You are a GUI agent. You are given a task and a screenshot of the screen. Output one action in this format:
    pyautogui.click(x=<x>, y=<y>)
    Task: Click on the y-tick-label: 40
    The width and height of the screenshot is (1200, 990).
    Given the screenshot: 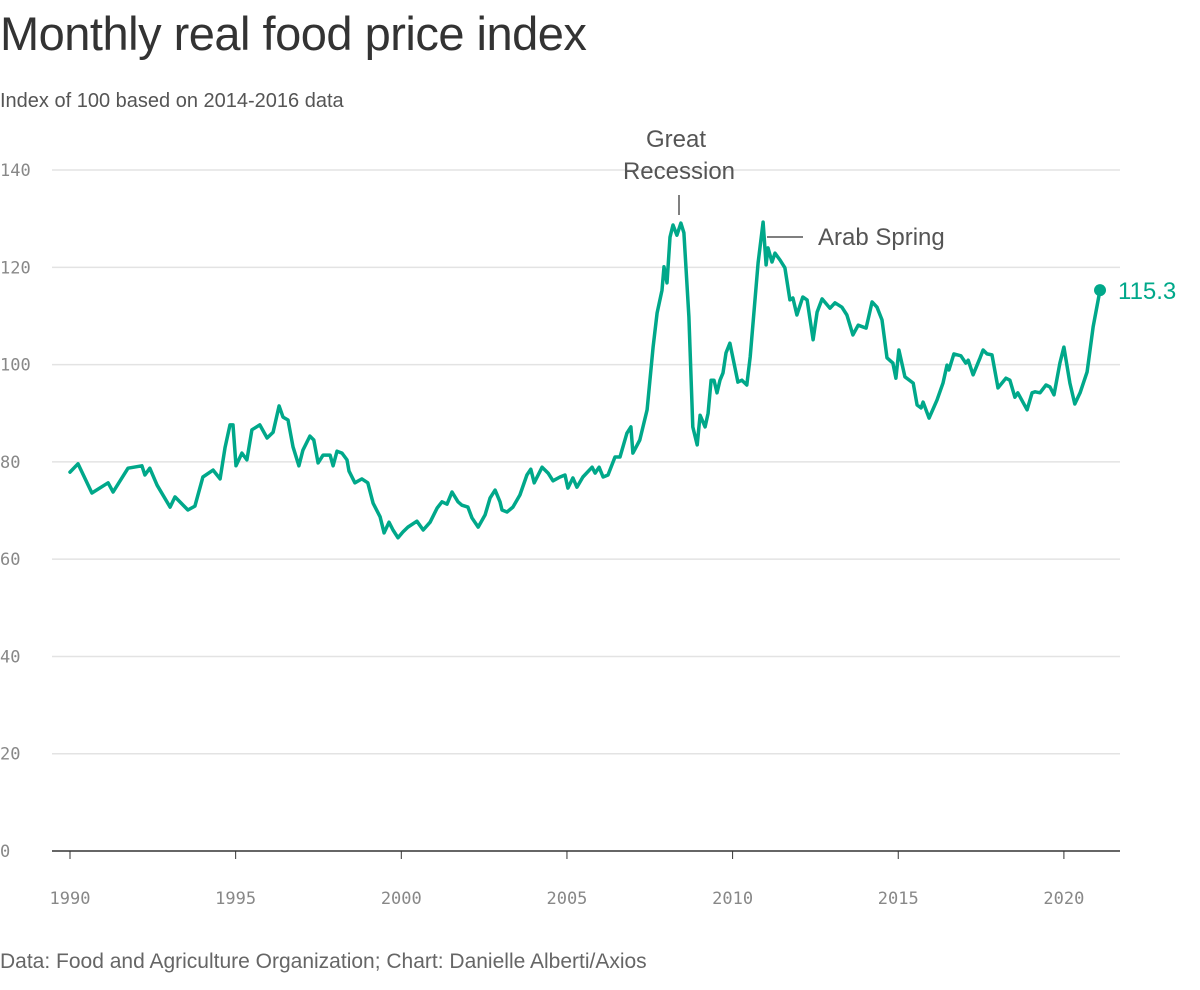 What is the action you would take?
    pyautogui.click(x=10, y=657)
    